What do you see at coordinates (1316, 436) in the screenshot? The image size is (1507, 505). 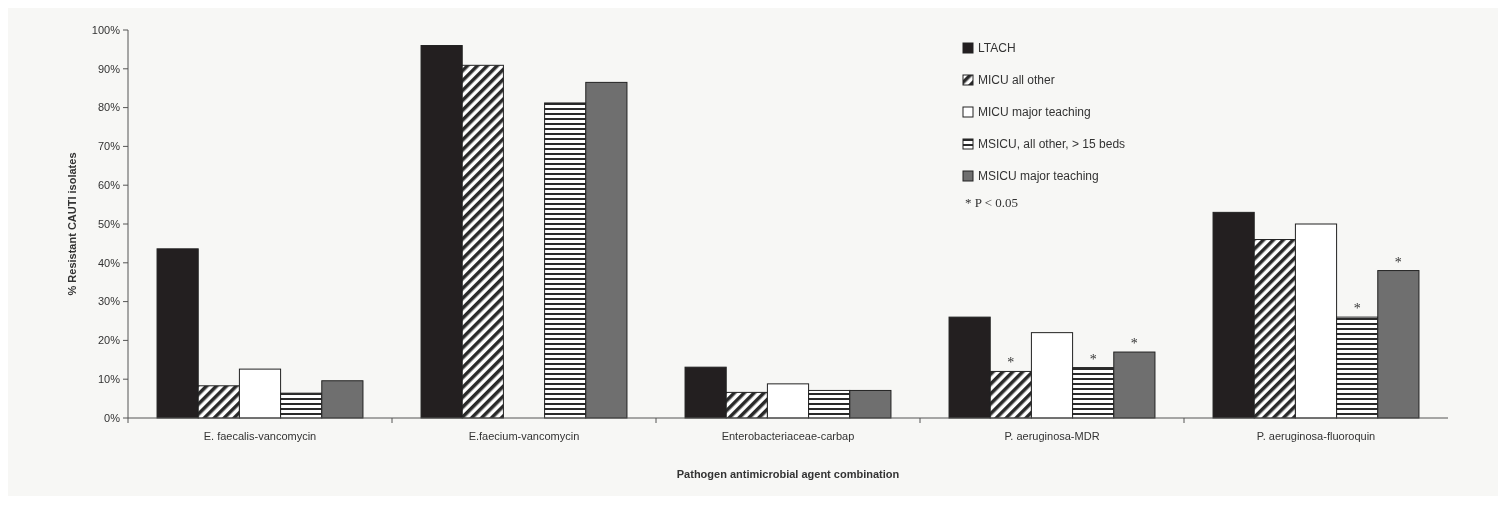 I see `x-tick-label: P. aeruginosa-fluoroquin` at bounding box center [1316, 436].